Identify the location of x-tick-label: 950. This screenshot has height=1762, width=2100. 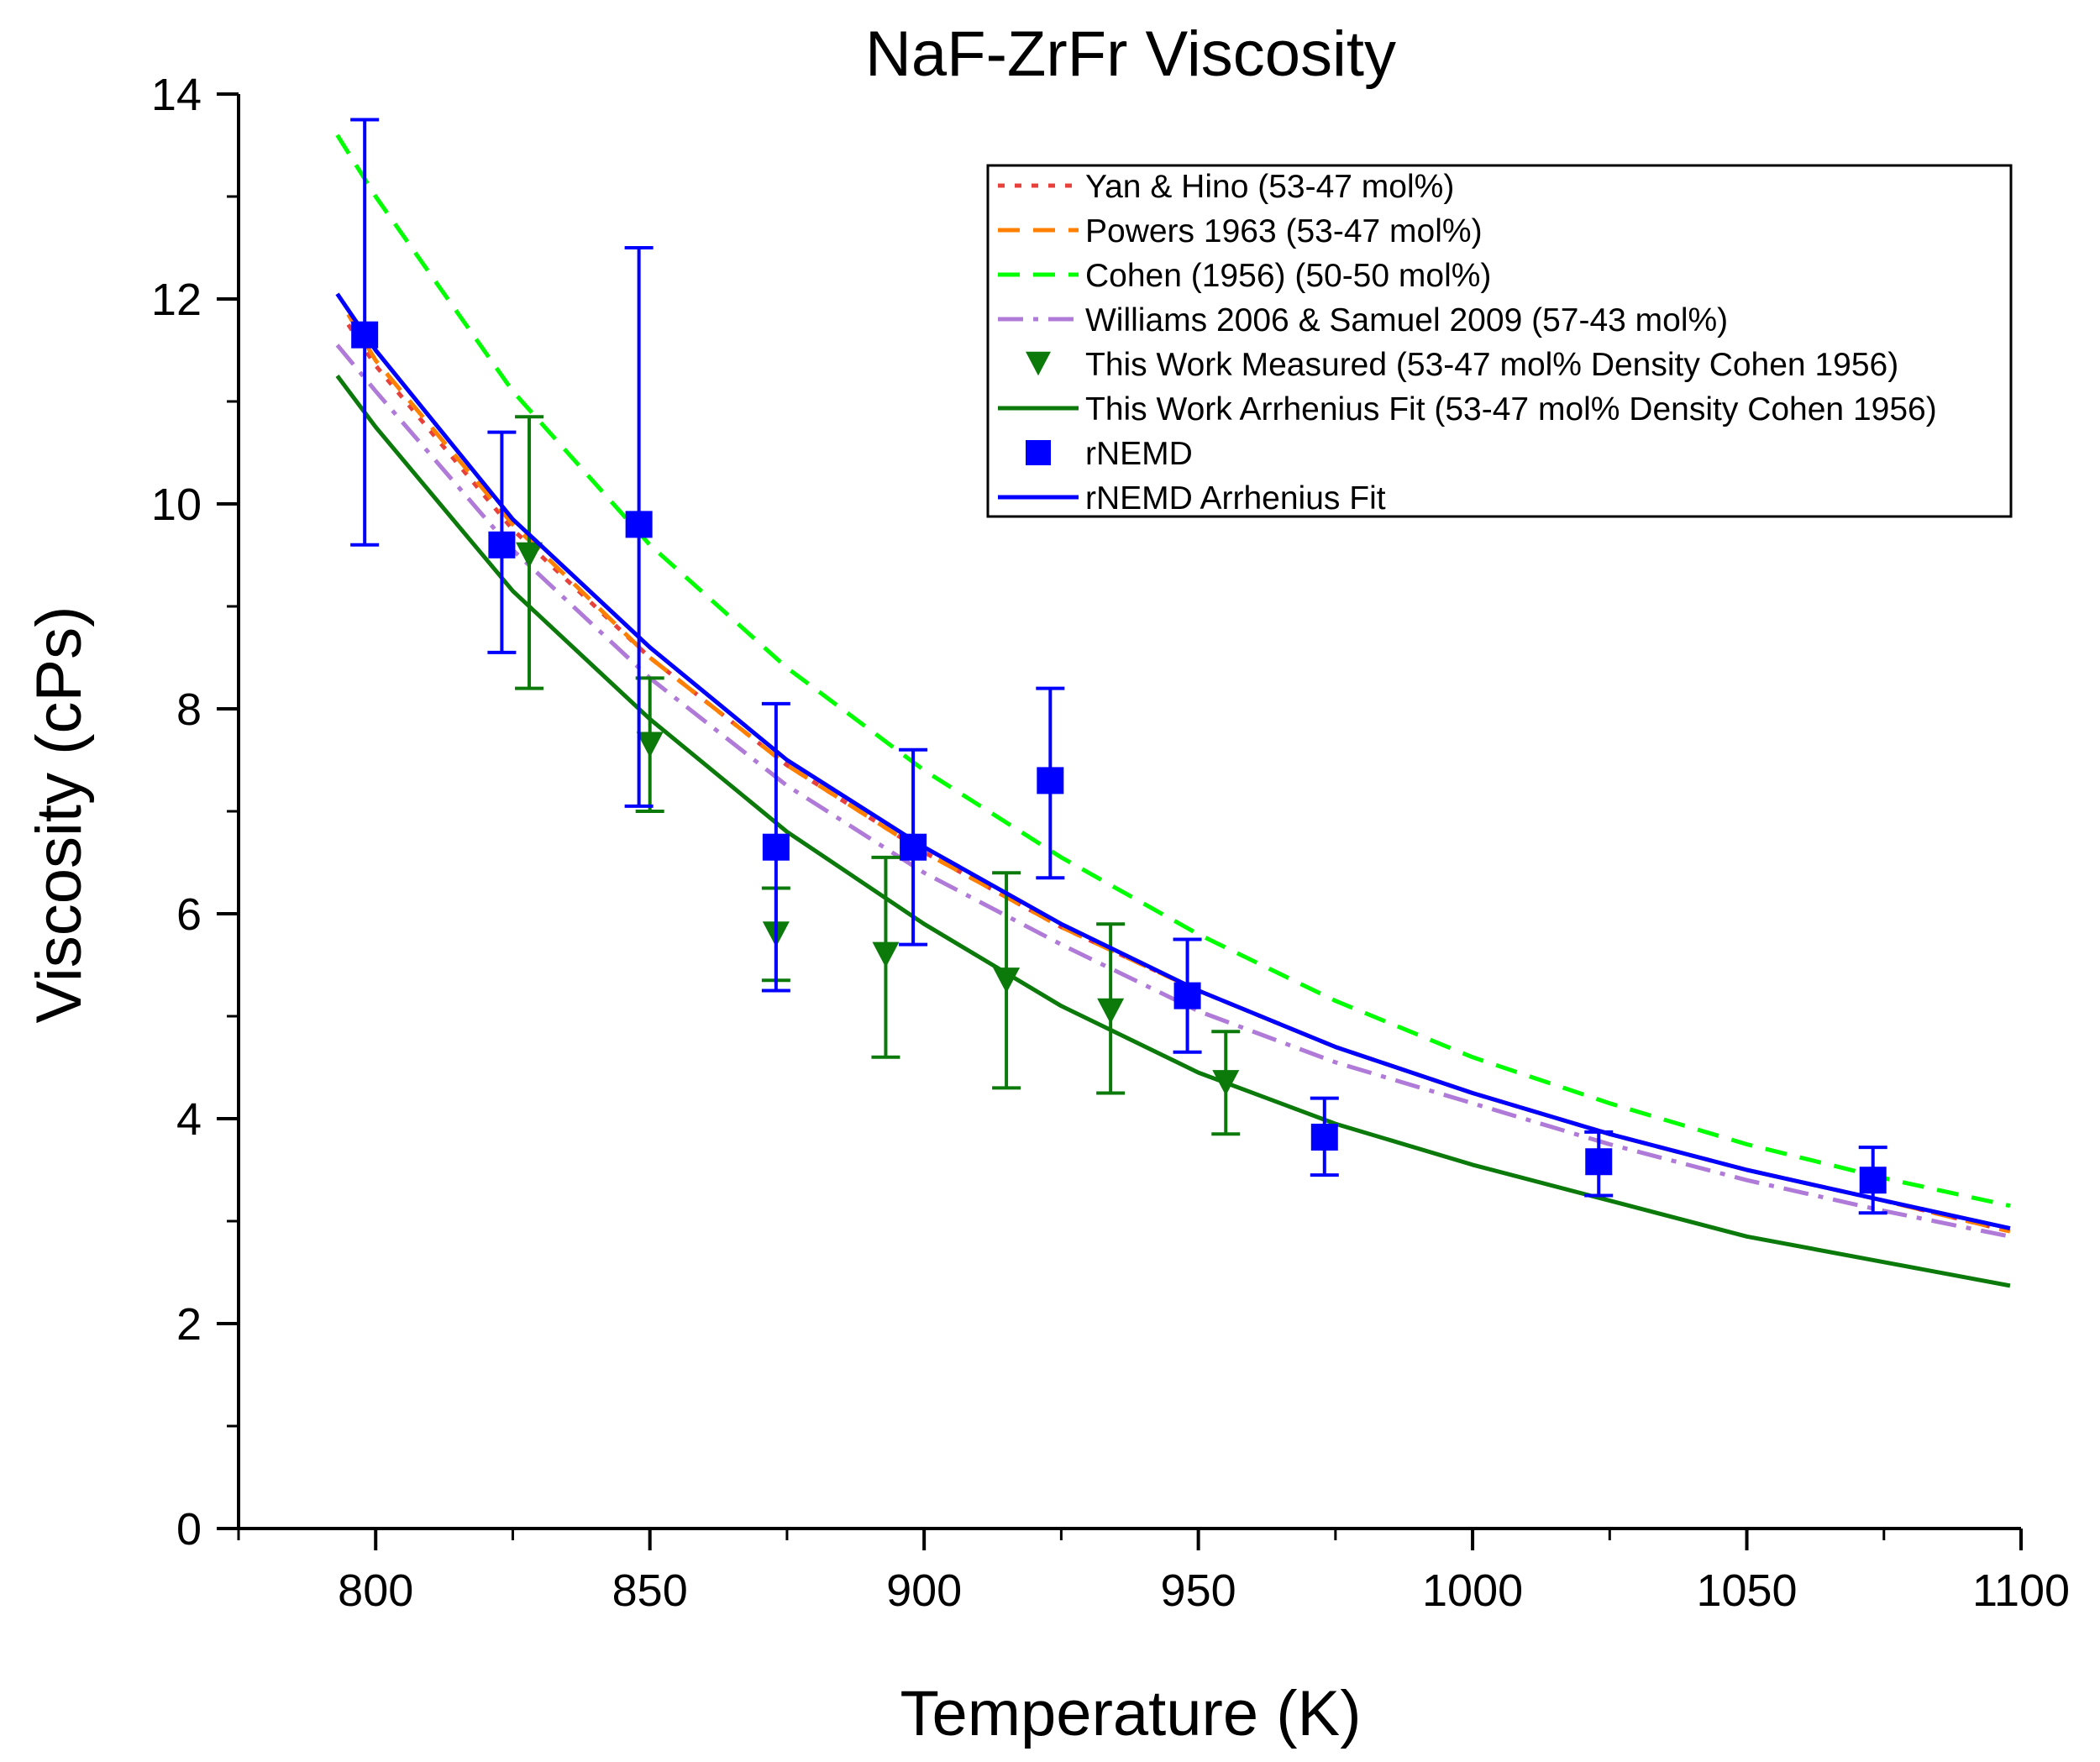
(1198, 1590).